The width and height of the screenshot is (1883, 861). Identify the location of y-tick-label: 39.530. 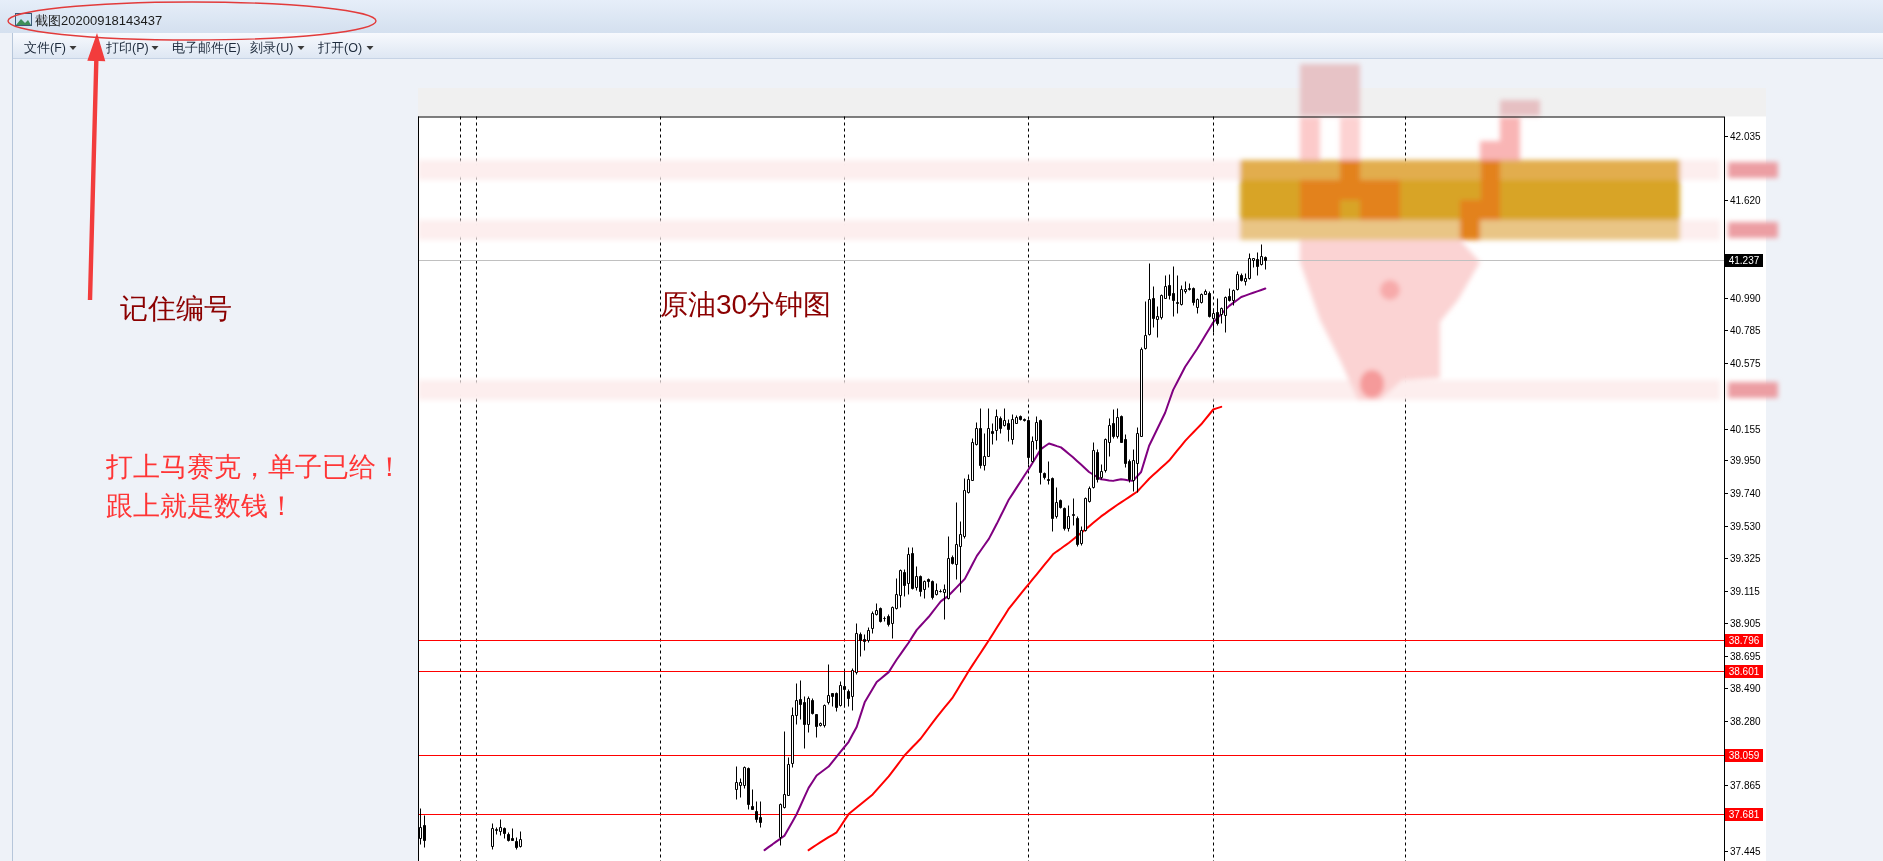
(1746, 526).